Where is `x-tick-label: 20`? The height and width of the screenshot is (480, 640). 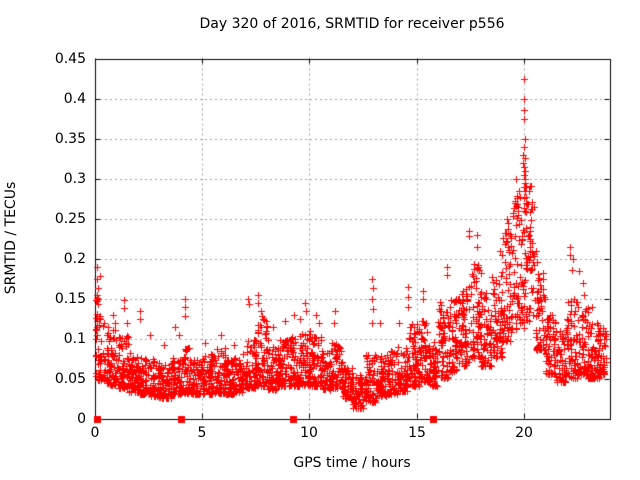 x-tick-label: 20 is located at coordinates (524, 433).